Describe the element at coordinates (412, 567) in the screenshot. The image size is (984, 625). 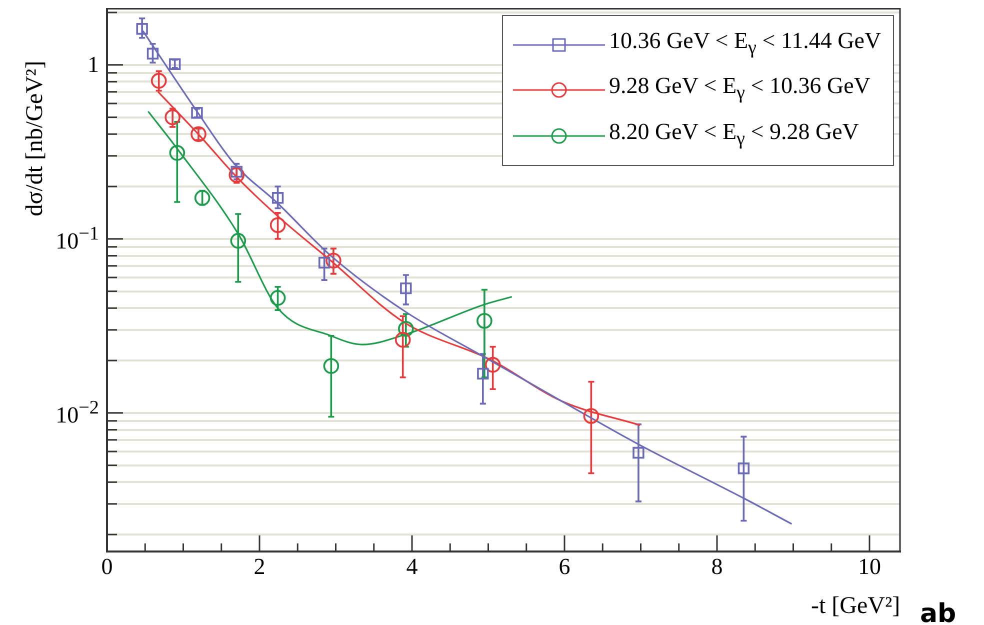
I see `x-tick-label: 4` at that location.